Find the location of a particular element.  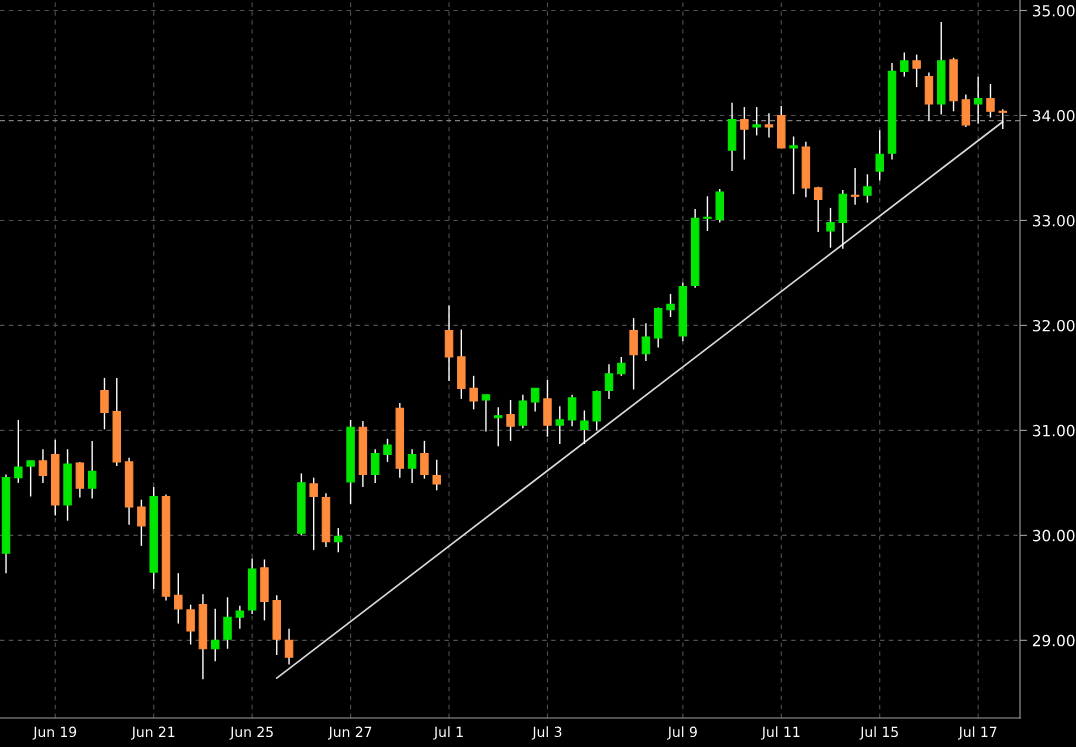

y-tick-label: 35.00 is located at coordinates (1053, 10).